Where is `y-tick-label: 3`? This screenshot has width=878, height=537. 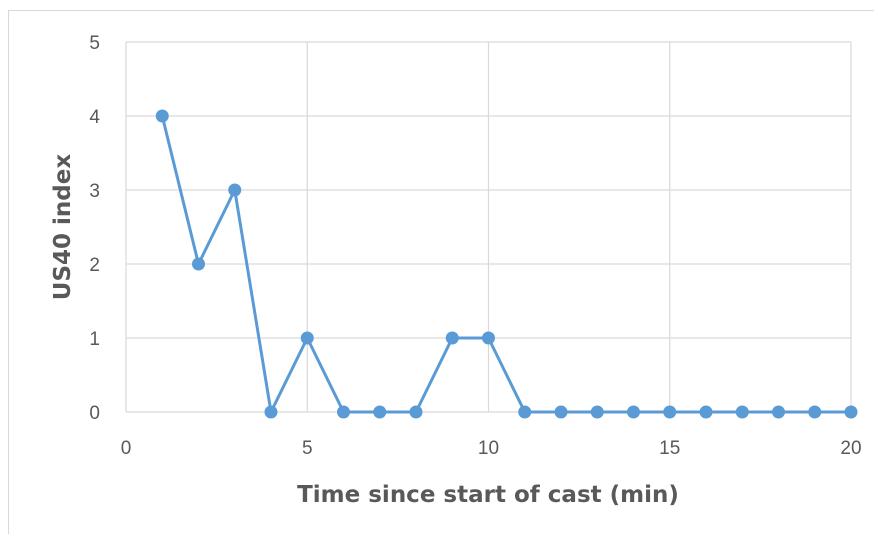 y-tick-label: 3 is located at coordinates (94, 191).